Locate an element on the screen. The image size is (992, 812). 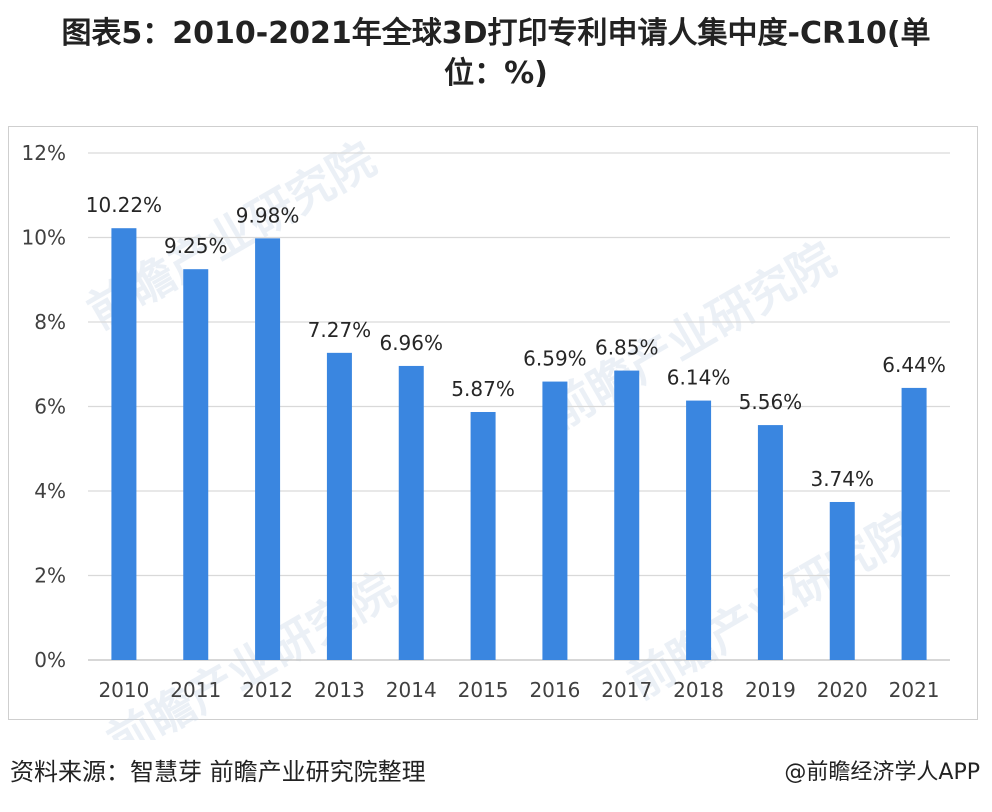
y-tick-label: 2% is located at coordinates (50, 576).